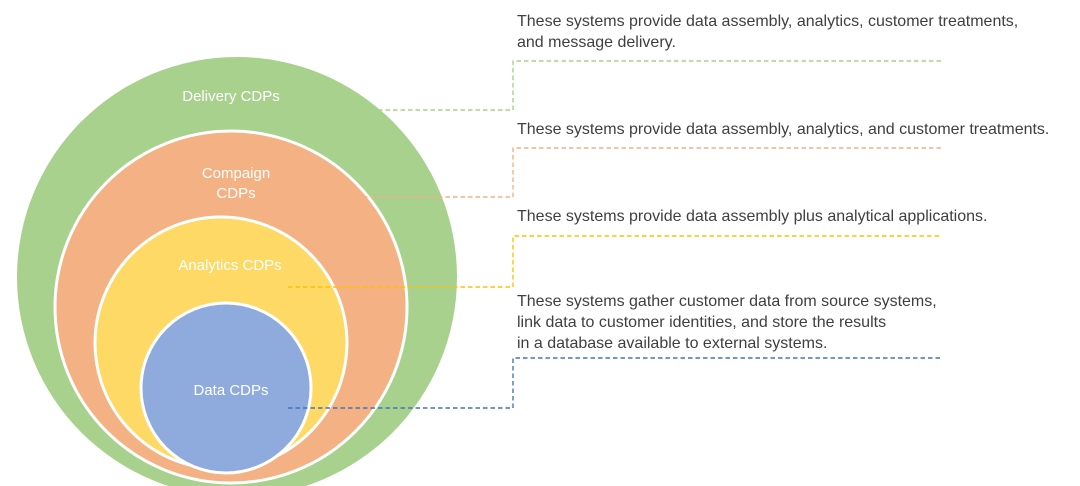 The height and width of the screenshot is (486, 1080). I want to click on label-campaign-cdps-line1: Compaign, so click(236, 173).